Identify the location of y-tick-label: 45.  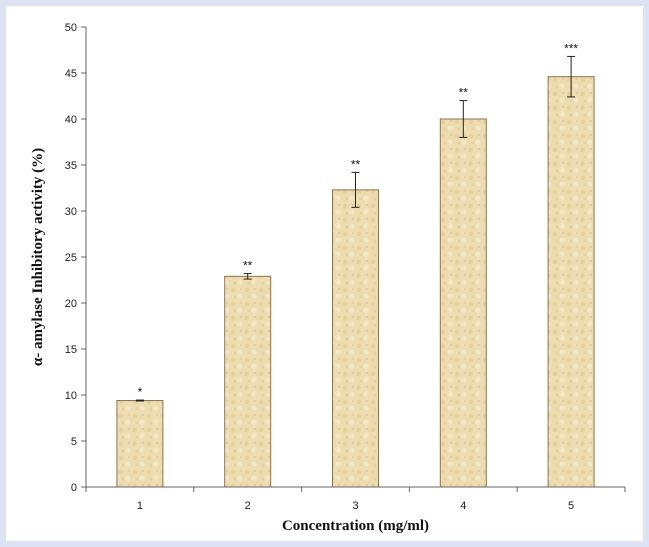
(71, 74).